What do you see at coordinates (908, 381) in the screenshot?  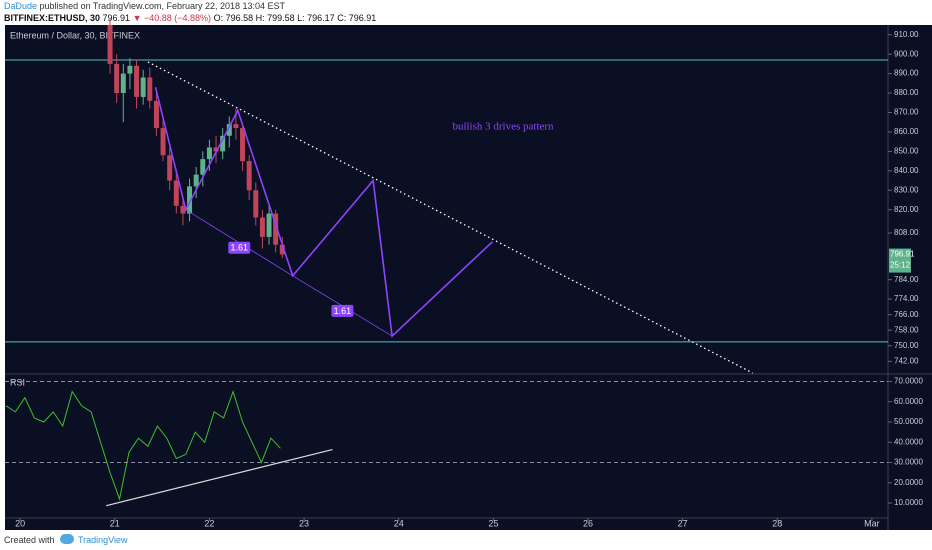 I see `y-tick-label: 70.0000` at bounding box center [908, 381].